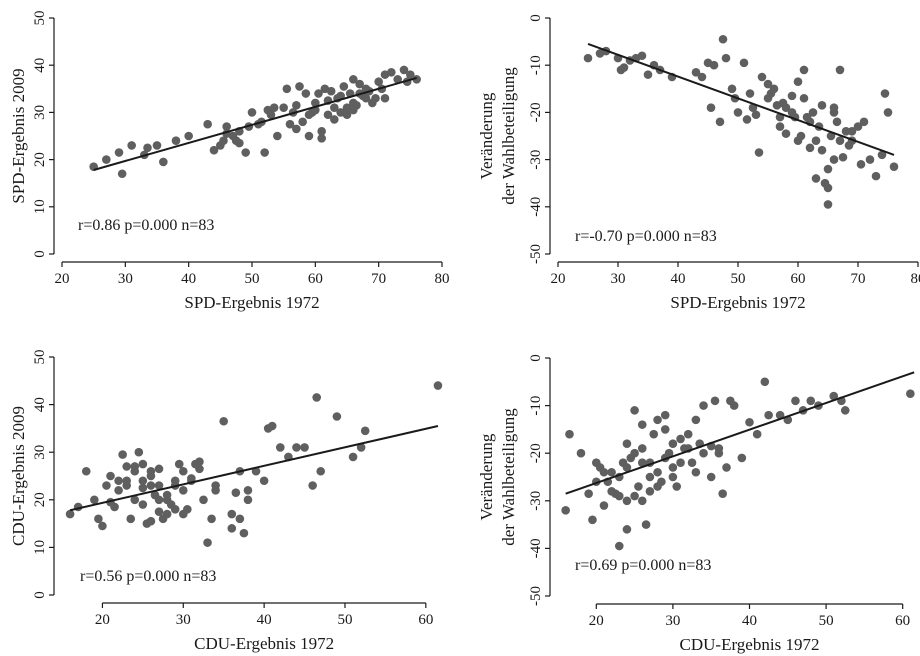 The image size is (920, 656). What do you see at coordinates (148, 576) in the screenshot?
I see `stats-annotation: r=0.56 p=0.000 n=83` at bounding box center [148, 576].